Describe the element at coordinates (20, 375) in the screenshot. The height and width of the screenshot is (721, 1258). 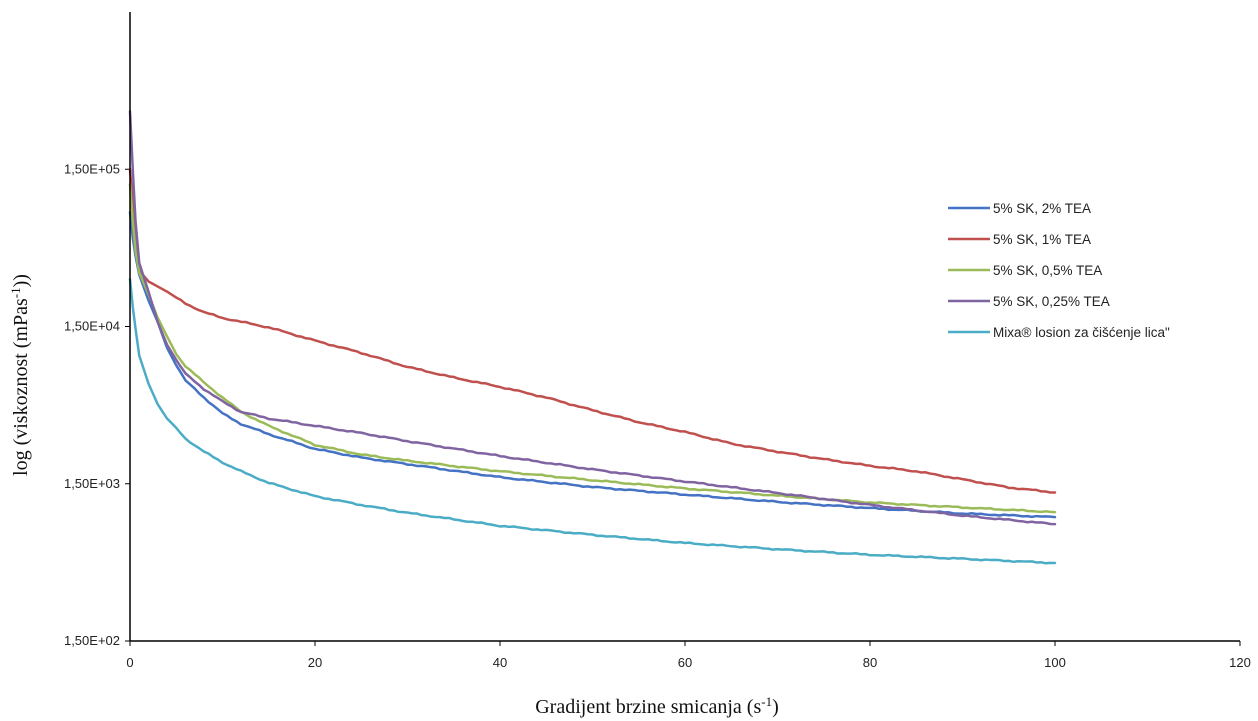
I see `y-axis-title: log (viskoznost (mPas-1))` at that location.